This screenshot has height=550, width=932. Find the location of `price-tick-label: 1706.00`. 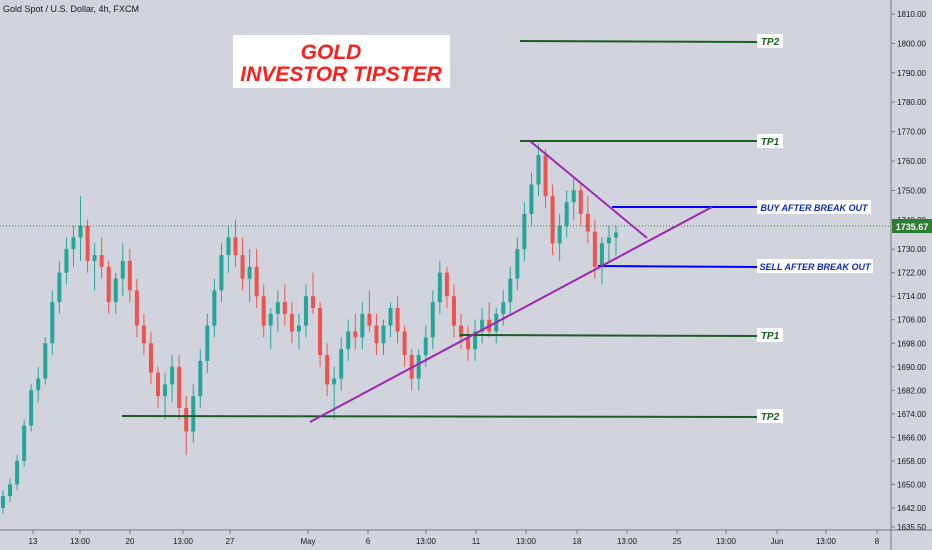

price-tick-label: 1706.00 is located at coordinates (911, 320).